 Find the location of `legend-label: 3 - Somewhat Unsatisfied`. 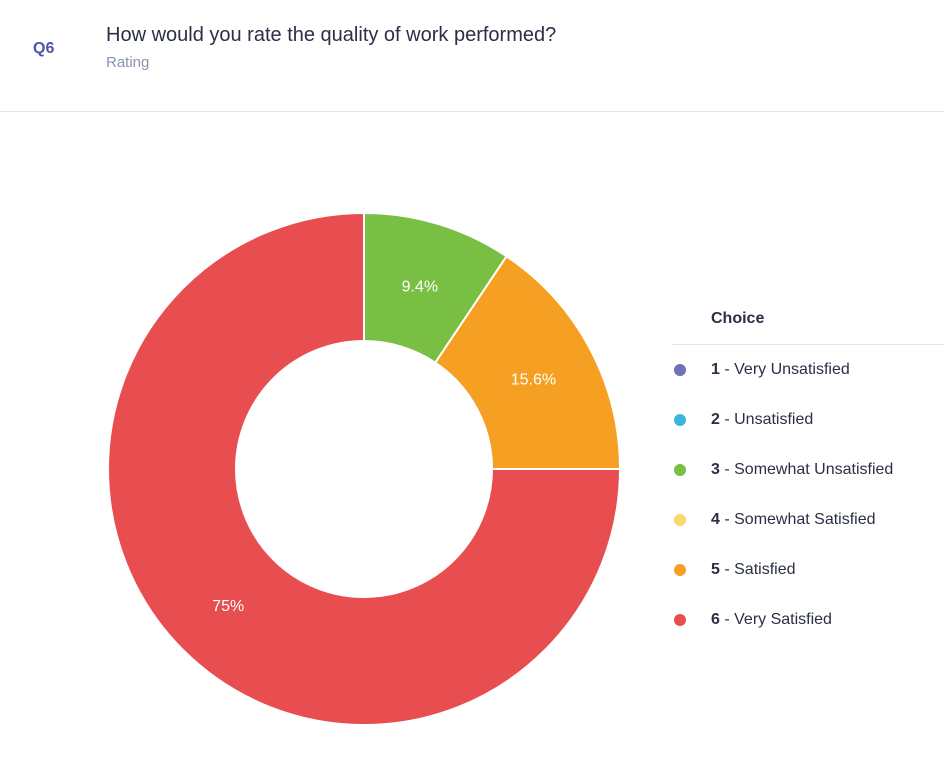

legend-label: 3 - Somewhat Unsatisfied is located at coordinates (802, 469).